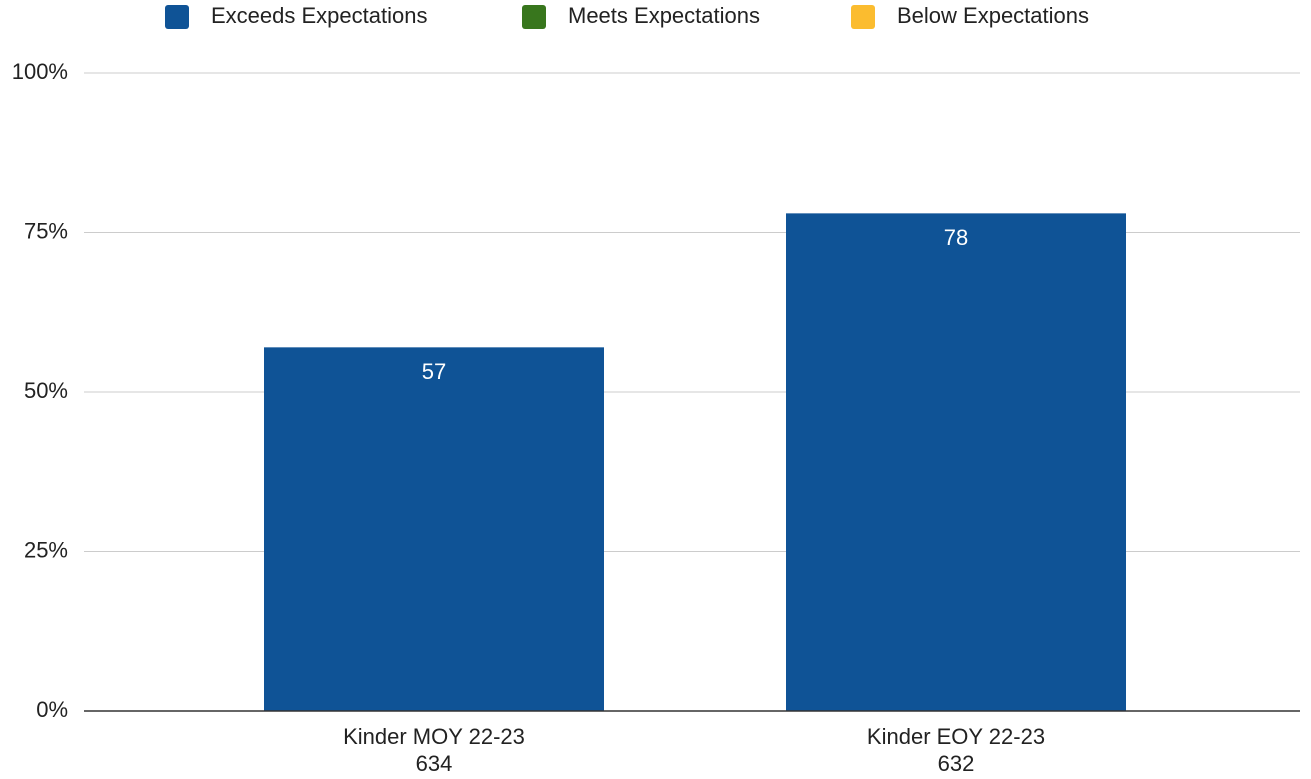 The image size is (1311, 779). What do you see at coordinates (319, 15) in the screenshot?
I see `legend-label: Exceeds Expectations` at bounding box center [319, 15].